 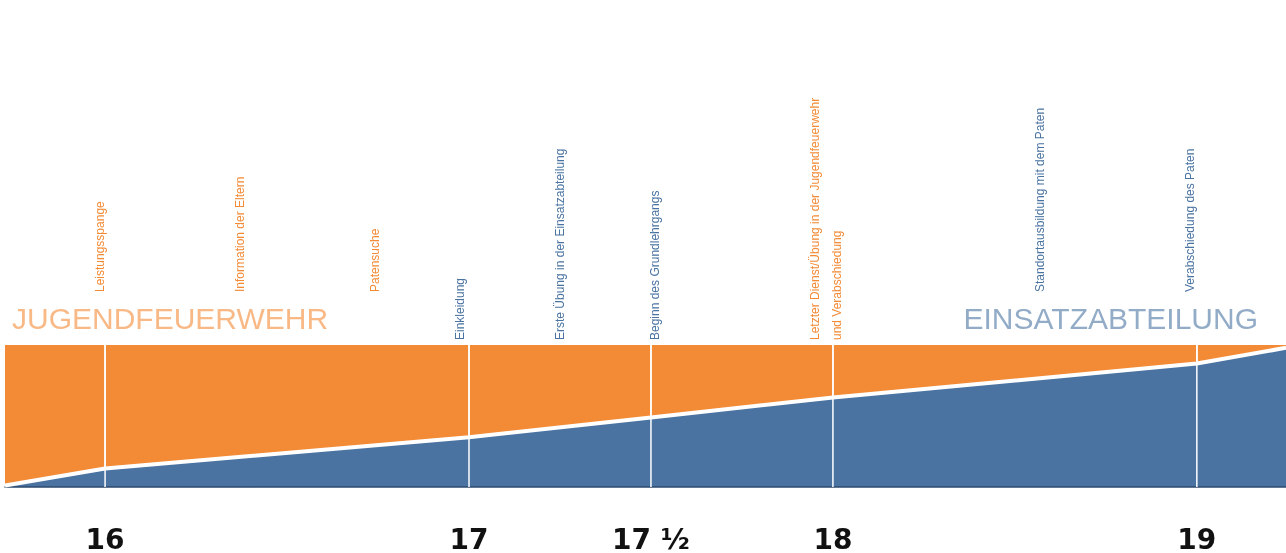 I want to click on series-label: JUGENDFEUERWEHR, so click(x=170, y=318).